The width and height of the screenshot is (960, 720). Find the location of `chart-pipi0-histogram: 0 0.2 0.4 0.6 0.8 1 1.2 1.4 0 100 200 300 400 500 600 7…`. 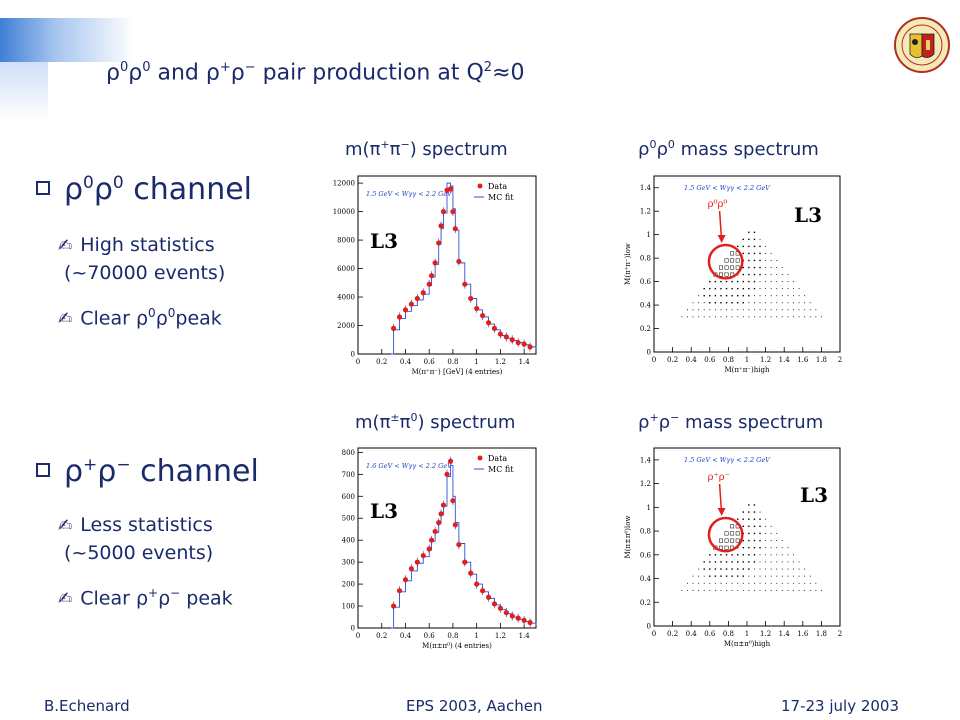

chart-pipi0-histogram: 0 0.2 0.4 0.6 0.8 1 1.2 1.4 0 100 200 300 400 500 600 7… is located at coordinates (439, 548).